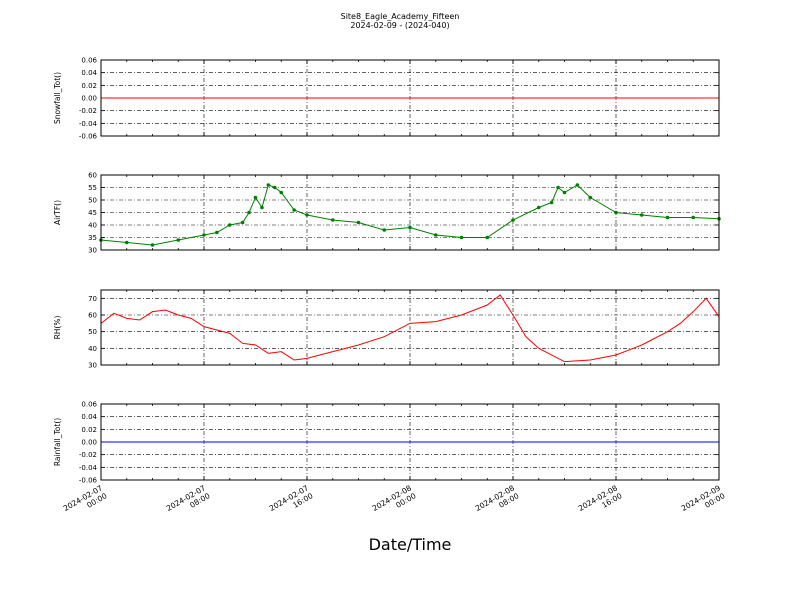  I want to click on snowfall-y-tick-label: 0.00, so click(89, 99).